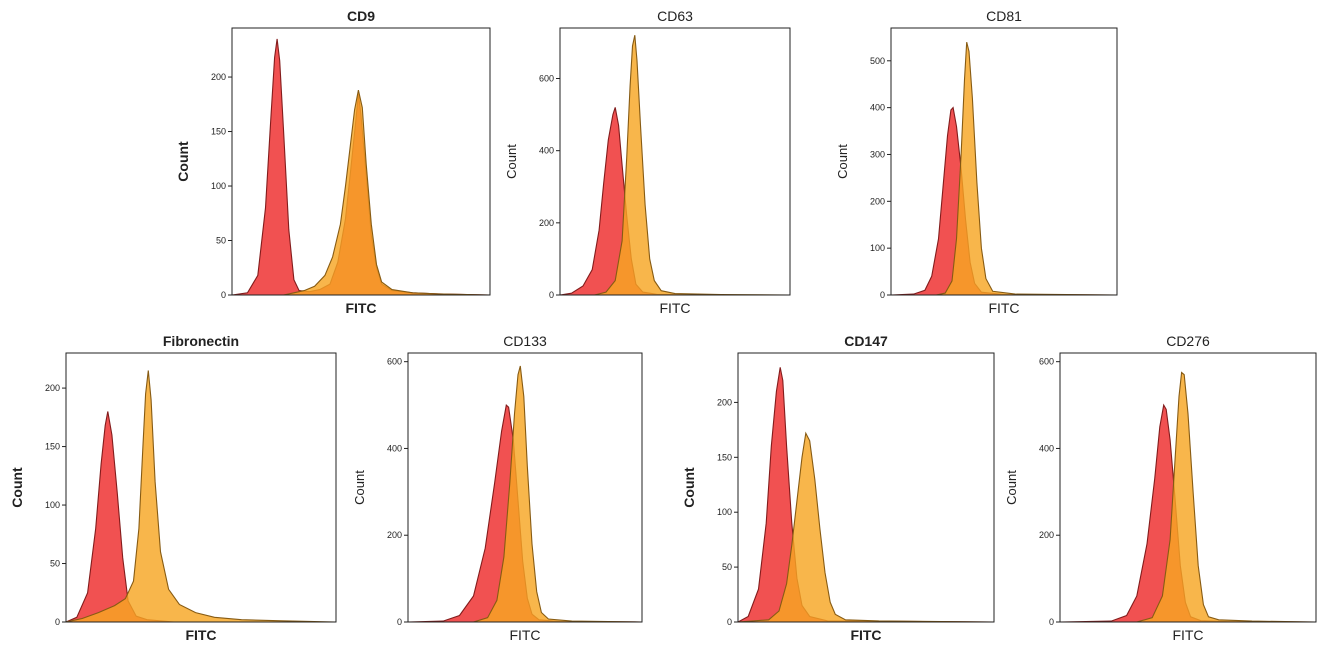 This screenshot has width=1318, height=649. Describe the element at coordinates (1004, 16) in the screenshot. I see `panel-title: CD81` at that location.